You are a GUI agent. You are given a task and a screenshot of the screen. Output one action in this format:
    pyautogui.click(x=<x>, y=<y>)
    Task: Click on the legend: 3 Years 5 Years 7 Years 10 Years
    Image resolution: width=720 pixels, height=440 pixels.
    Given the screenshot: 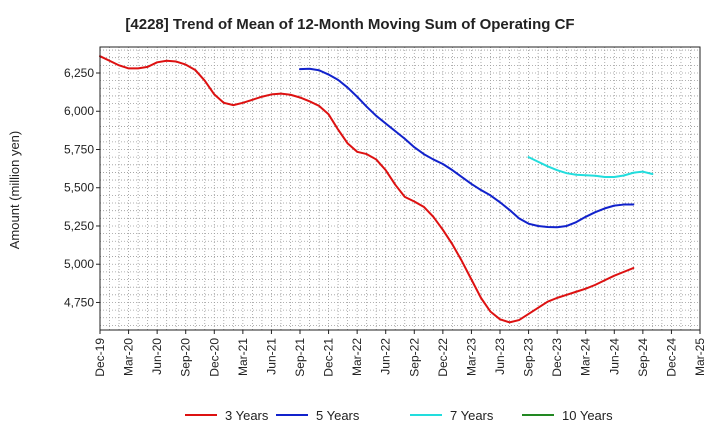 What is the action you would take?
    pyautogui.click(x=399, y=415)
    